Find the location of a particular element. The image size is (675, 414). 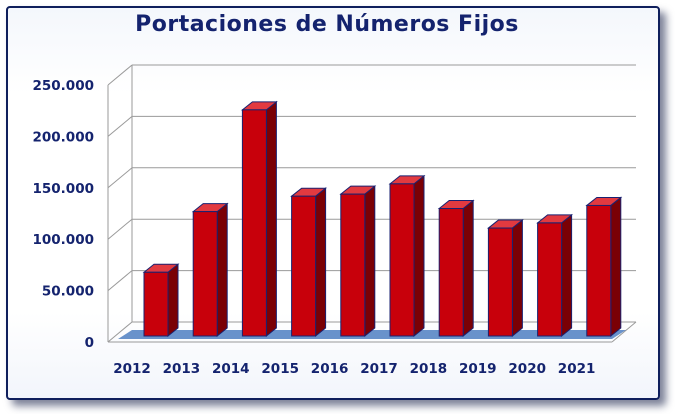

y-tick-label: 150.000 is located at coordinates (64, 189).